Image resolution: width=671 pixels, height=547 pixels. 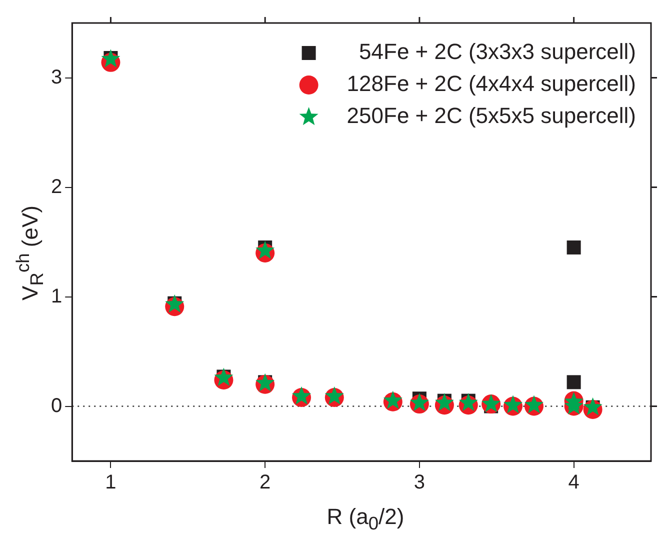 I want to click on legend-label: 54Fe + 2C (3x3x3 supercell), so click(x=497, y=51).